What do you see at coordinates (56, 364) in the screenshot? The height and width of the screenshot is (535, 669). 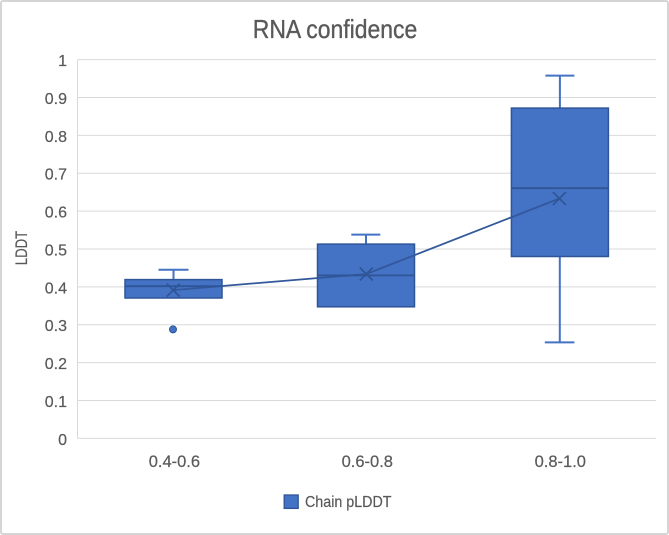 I see `svg-text: 0.2` at bounding box center [56, 364].